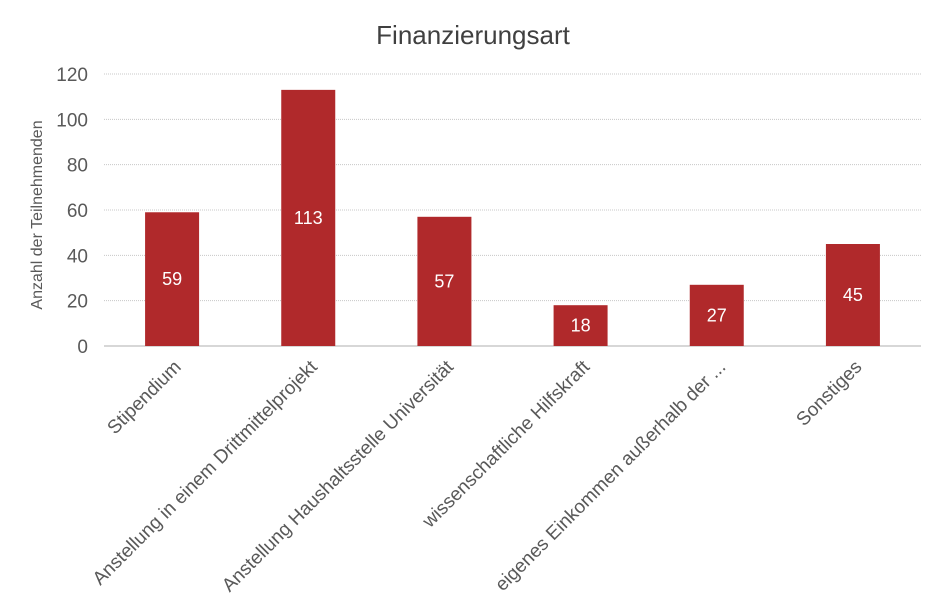 The width and height of the screenshot is (945, 599). I want to click on y-axis-label: Anzahl der Teilnehmenden, so click(37, 214).